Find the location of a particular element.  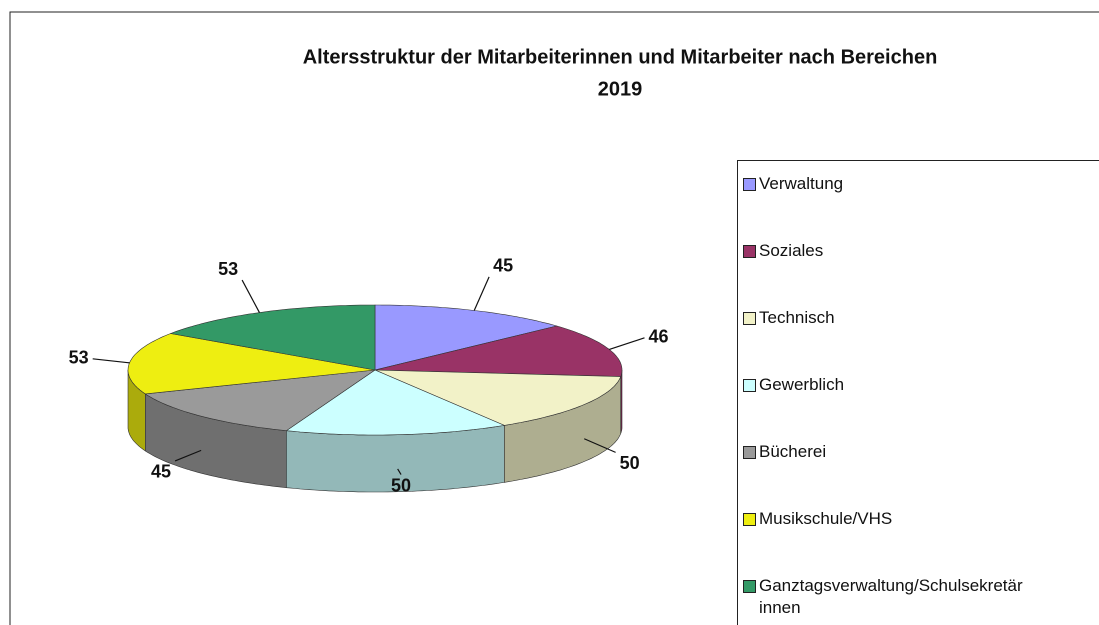

legend-entry: Verwaltung is located at coordinates (908, 184).